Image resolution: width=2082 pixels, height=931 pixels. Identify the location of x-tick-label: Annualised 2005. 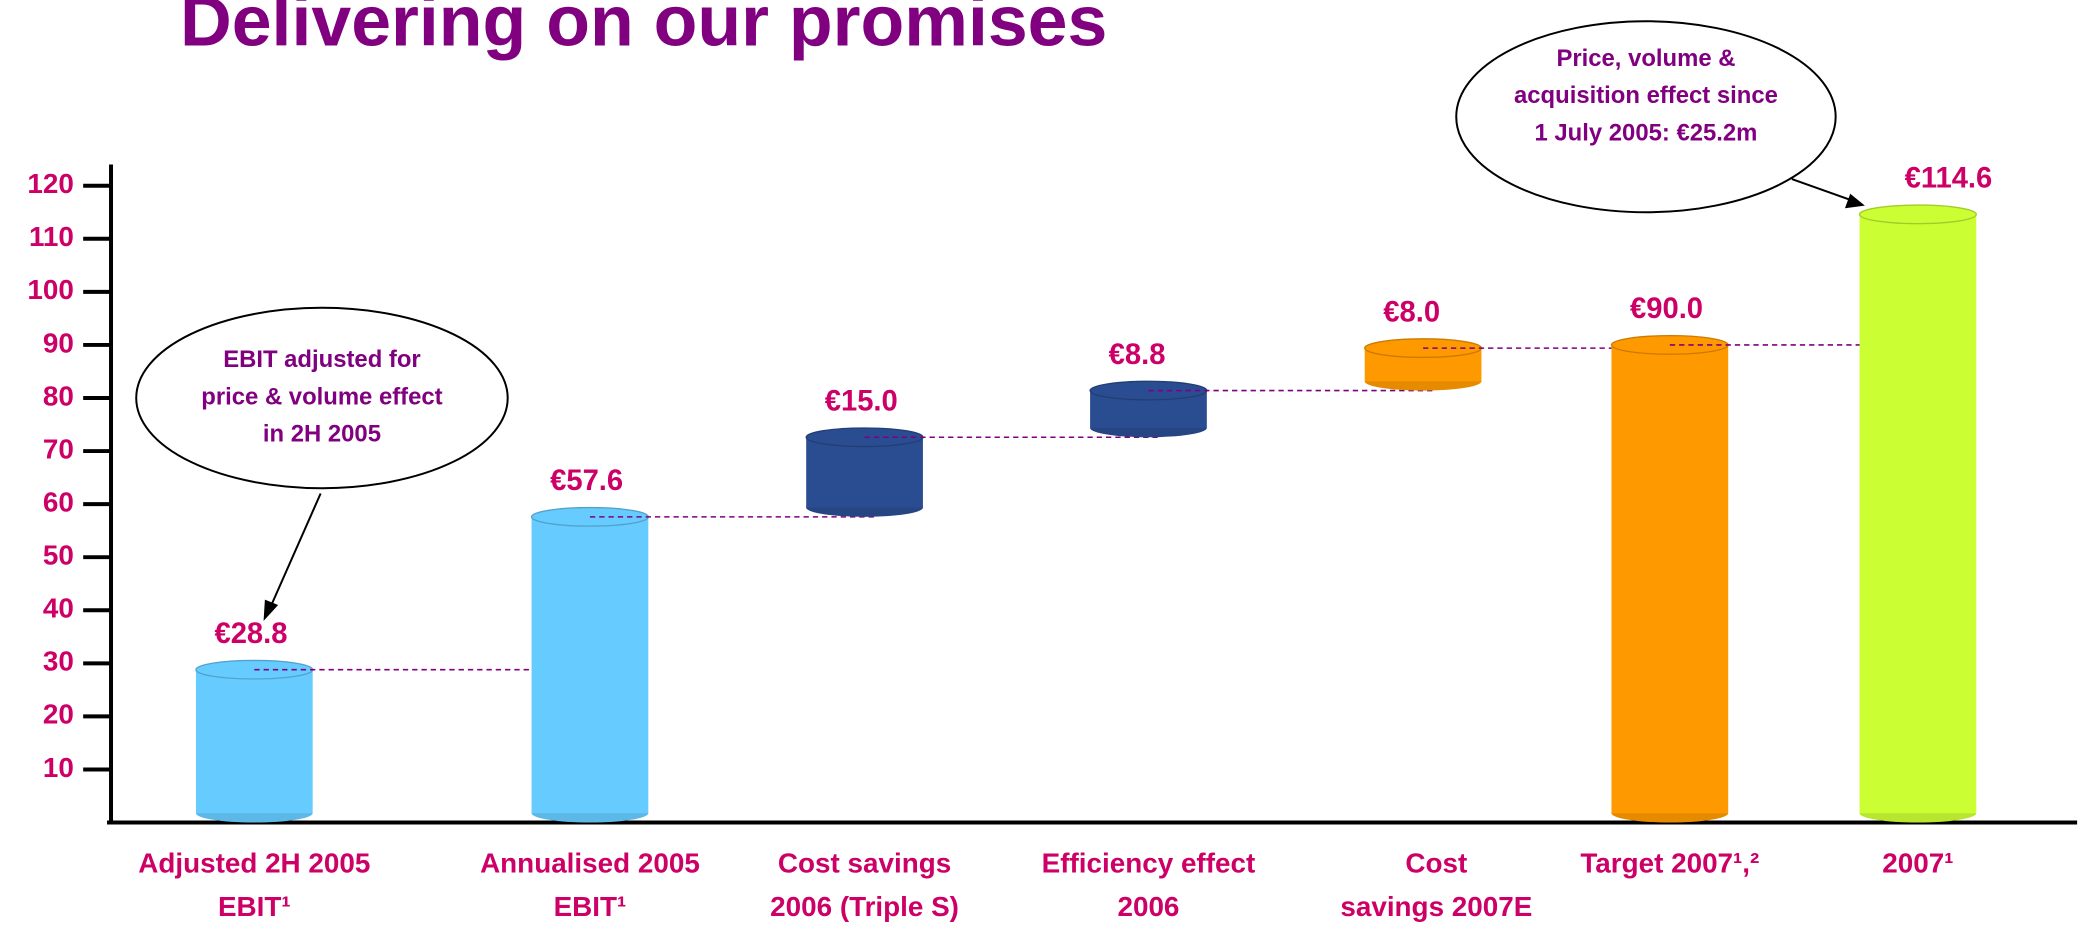
(590, 862).